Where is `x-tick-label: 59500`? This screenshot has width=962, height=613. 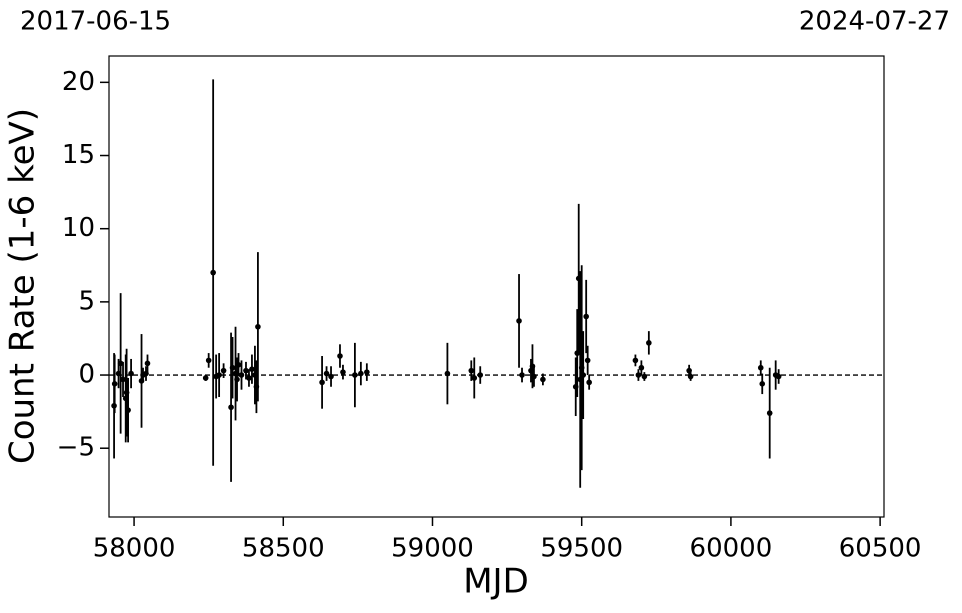
x-tick-label: 59500 is located at coordinates (581, 549).